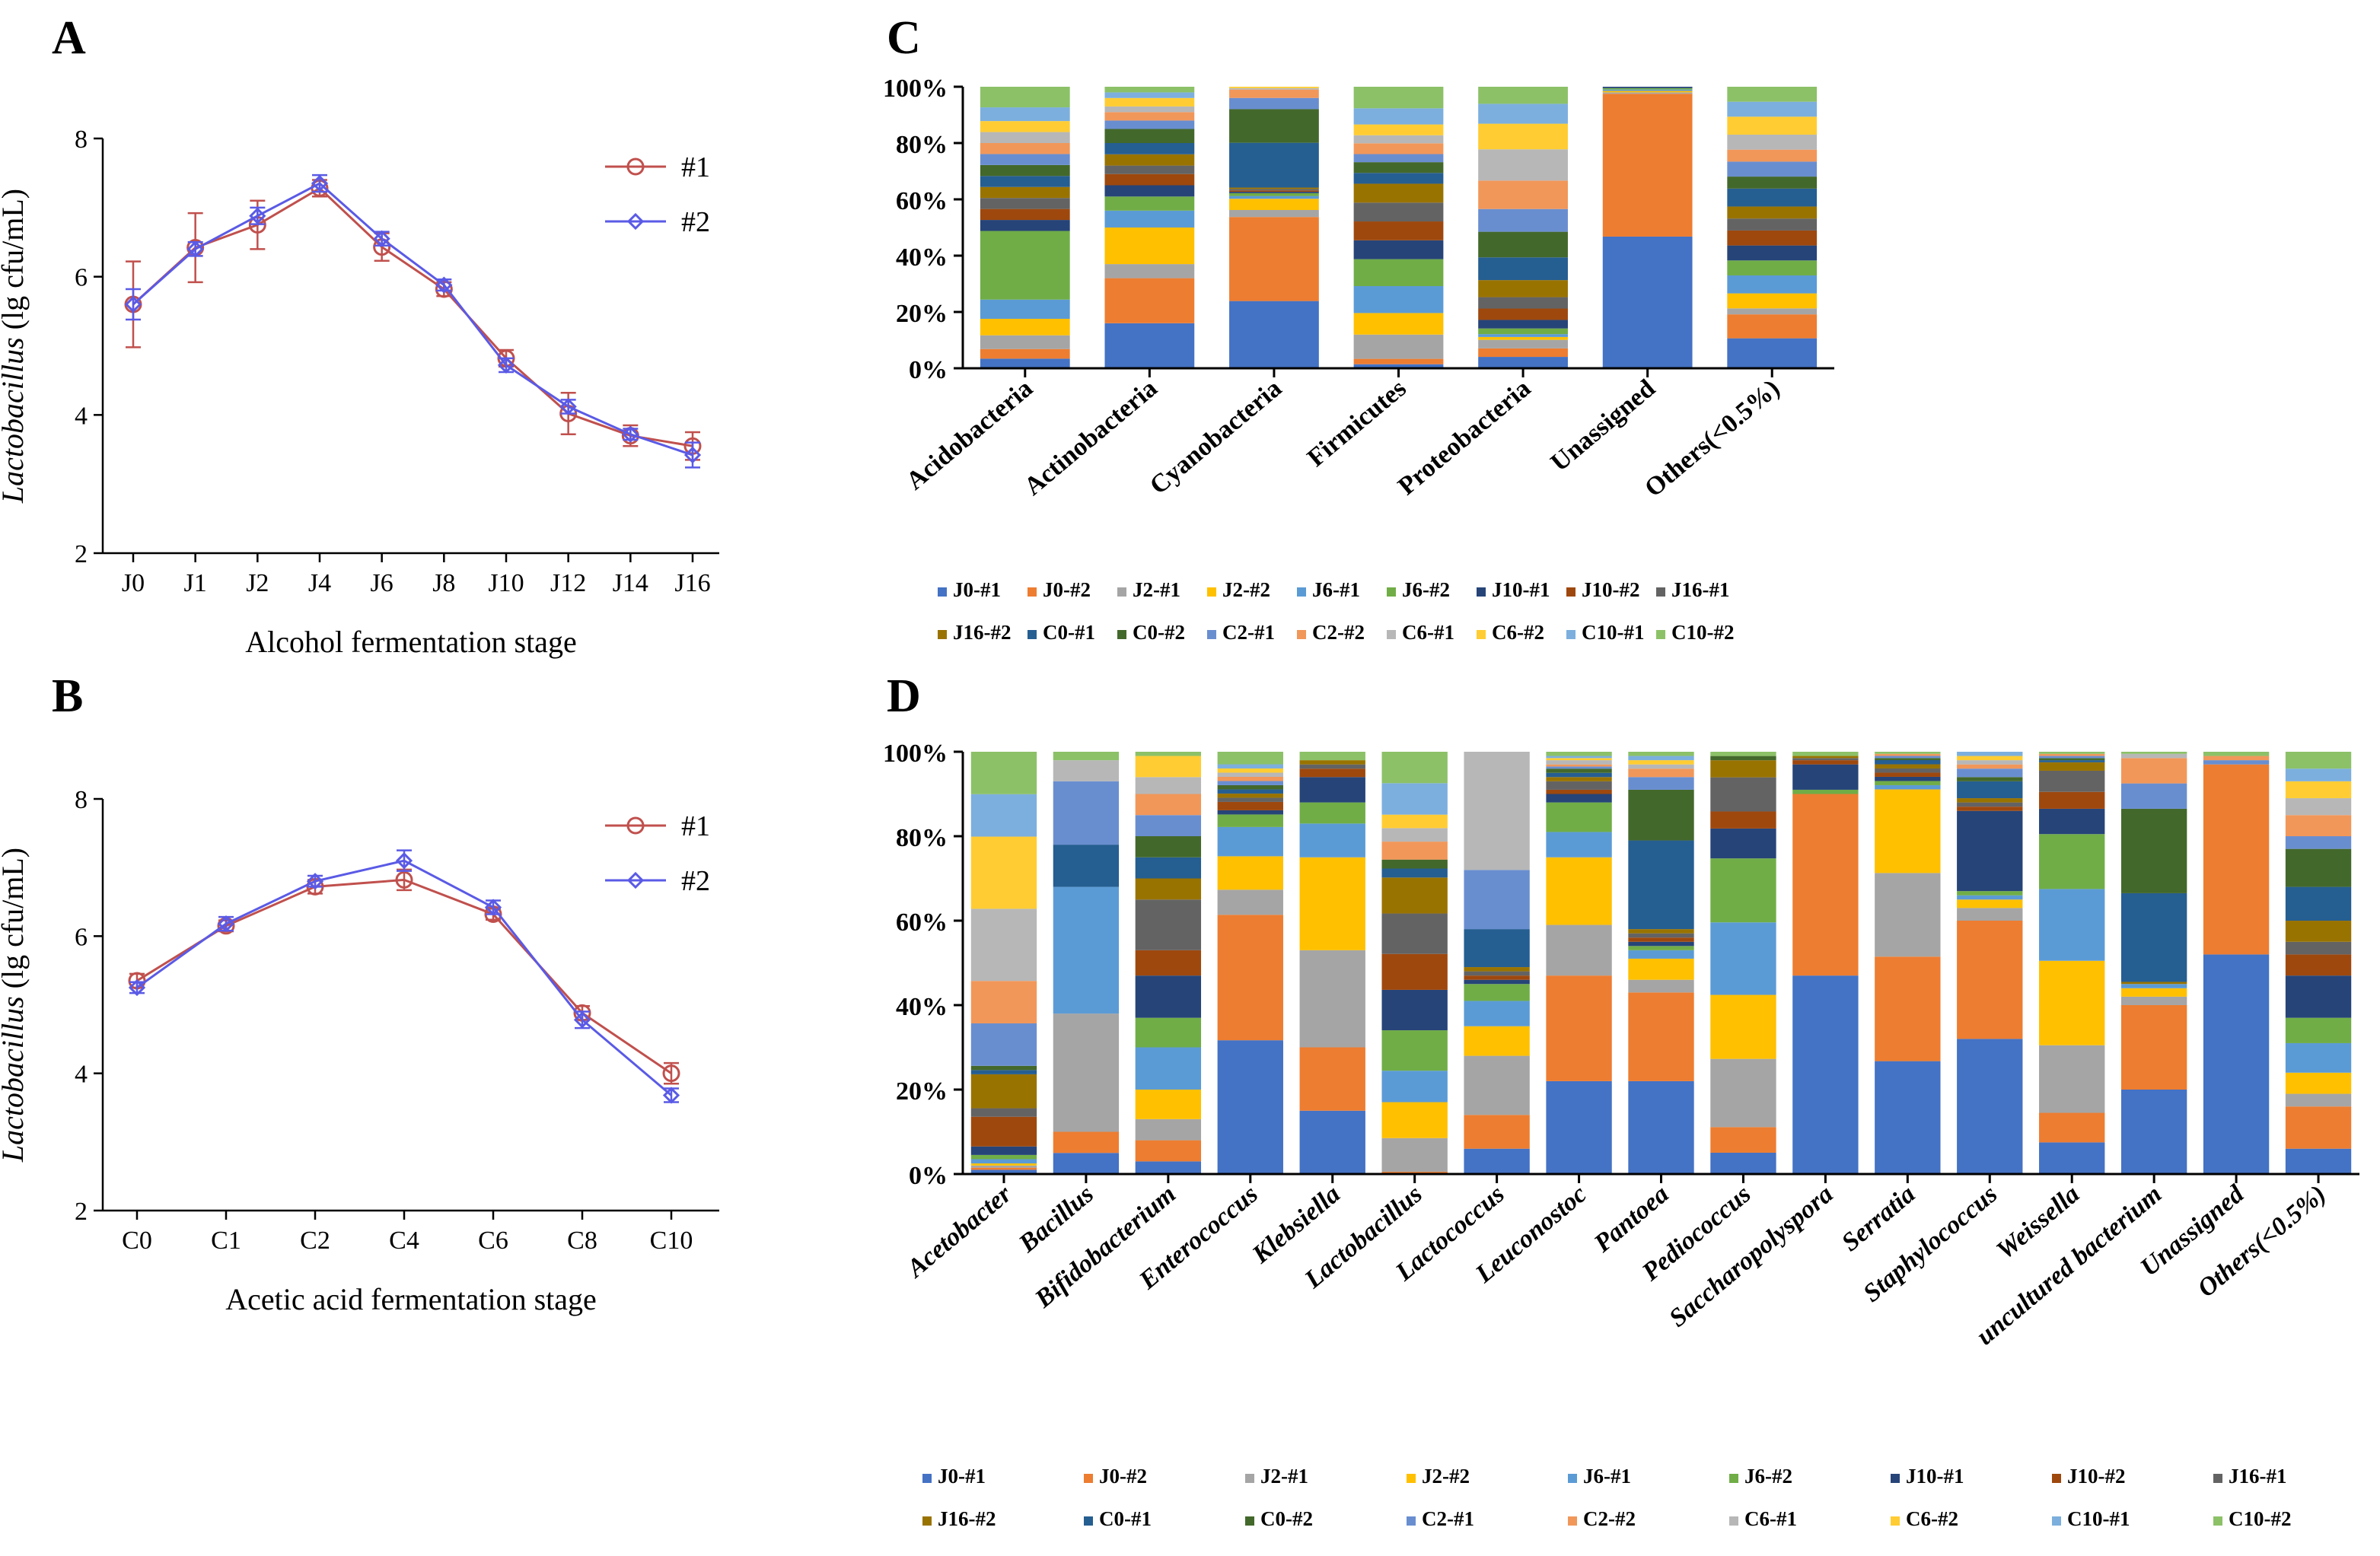 This screenshot has width=2380, height=1556. I want to click on y-axis-title-unit: (lg cfu/mL), so click(15, 922).